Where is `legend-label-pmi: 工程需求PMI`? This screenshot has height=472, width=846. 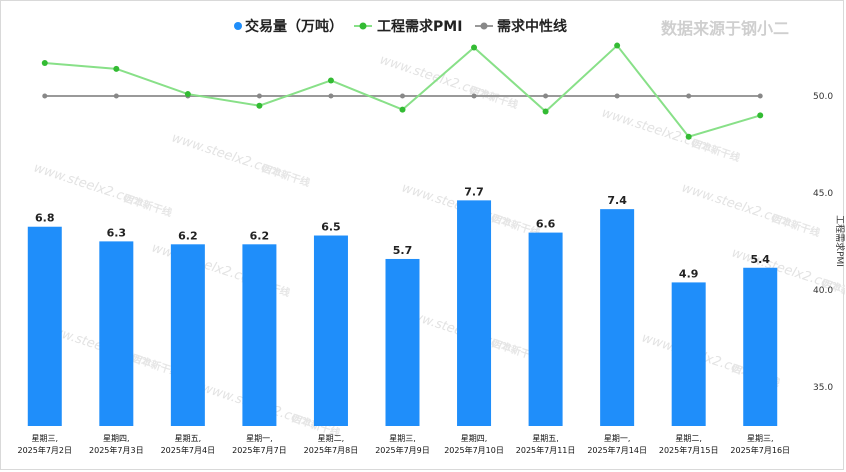
legend-label-pmi: 工程需求PMI is located at coordinates (419, 26).